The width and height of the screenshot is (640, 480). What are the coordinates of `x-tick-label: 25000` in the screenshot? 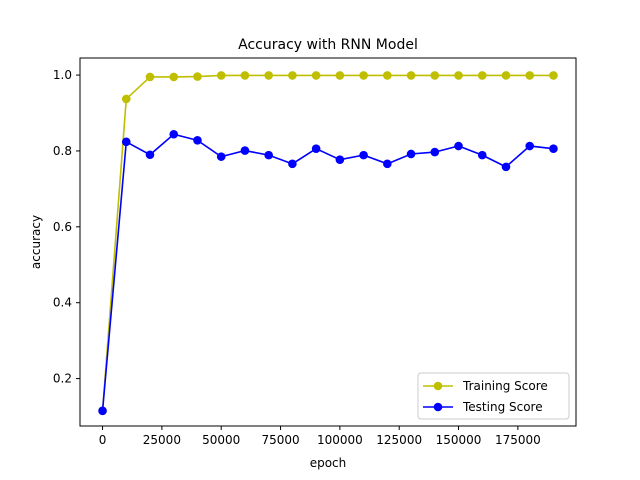 It's located at (162, 440).